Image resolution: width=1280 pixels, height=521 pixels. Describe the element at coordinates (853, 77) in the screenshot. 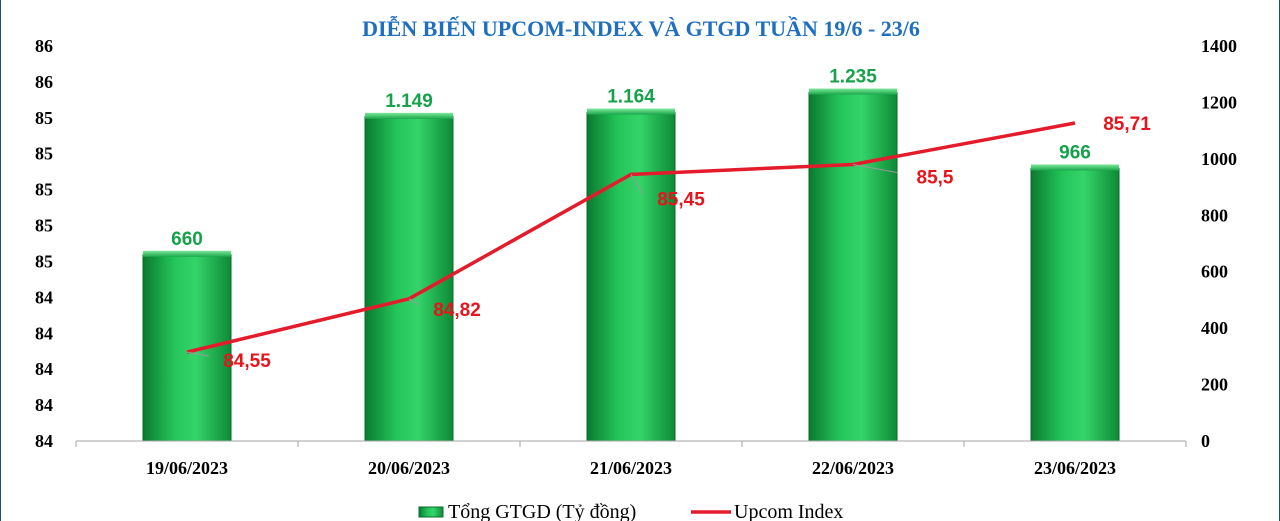

I see `bar-data-label: 1.235` at that location.